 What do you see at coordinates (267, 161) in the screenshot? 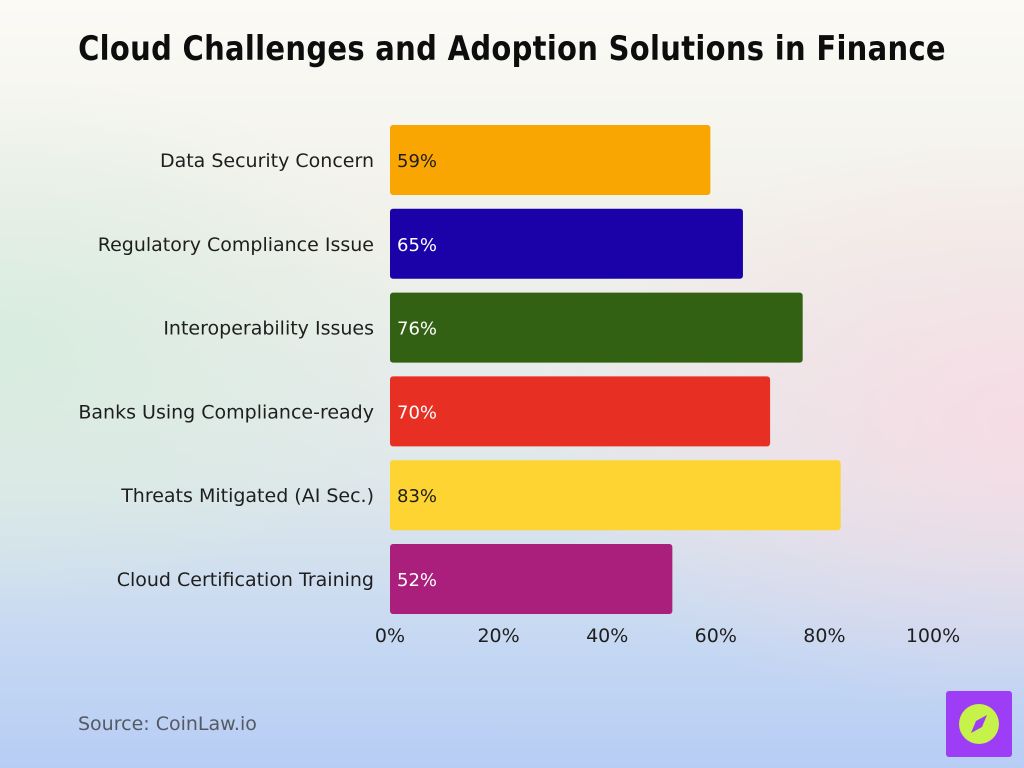
I see `category-label-0: Data Security Concern` at bounding box center [267, 161].